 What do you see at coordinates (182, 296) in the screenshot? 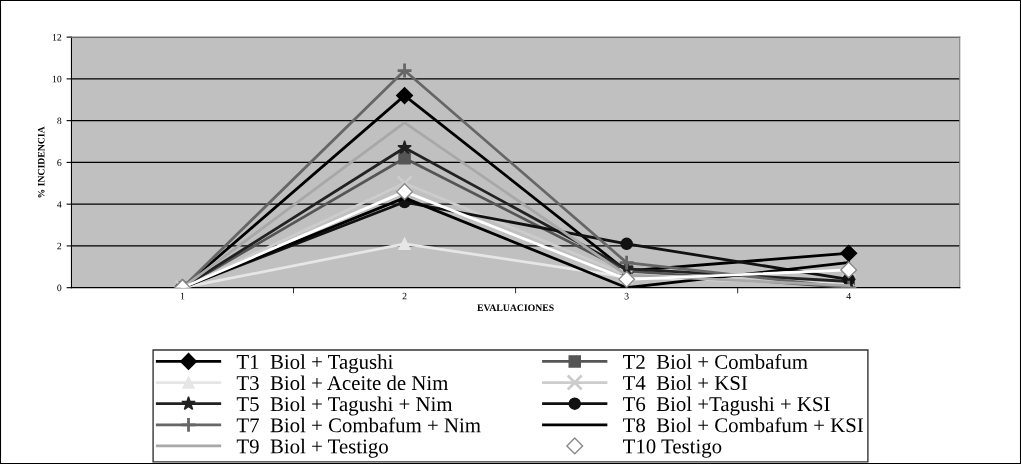
I see `x-tick-label: 1` at bounding box center [182, 296].